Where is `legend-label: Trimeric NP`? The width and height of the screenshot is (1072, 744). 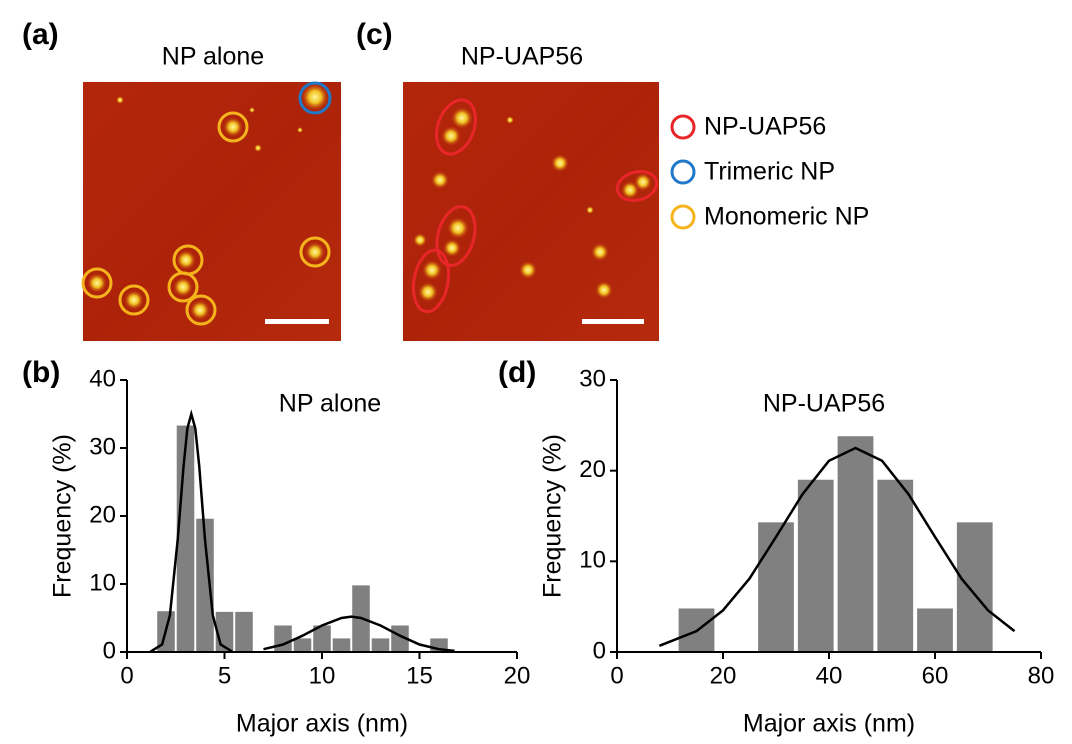
legend-label: Trimeric NP is located at coordinates (769, 172).